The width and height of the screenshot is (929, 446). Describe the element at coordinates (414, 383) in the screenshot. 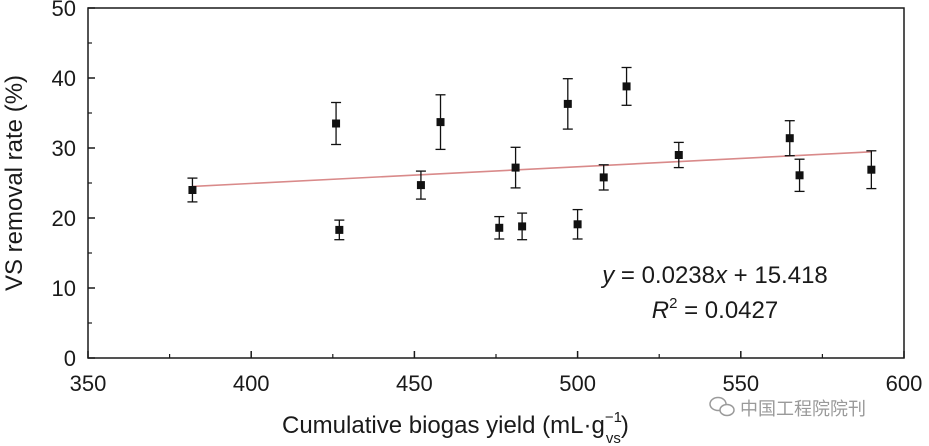

I see `x-tick-label: 450` at that location.